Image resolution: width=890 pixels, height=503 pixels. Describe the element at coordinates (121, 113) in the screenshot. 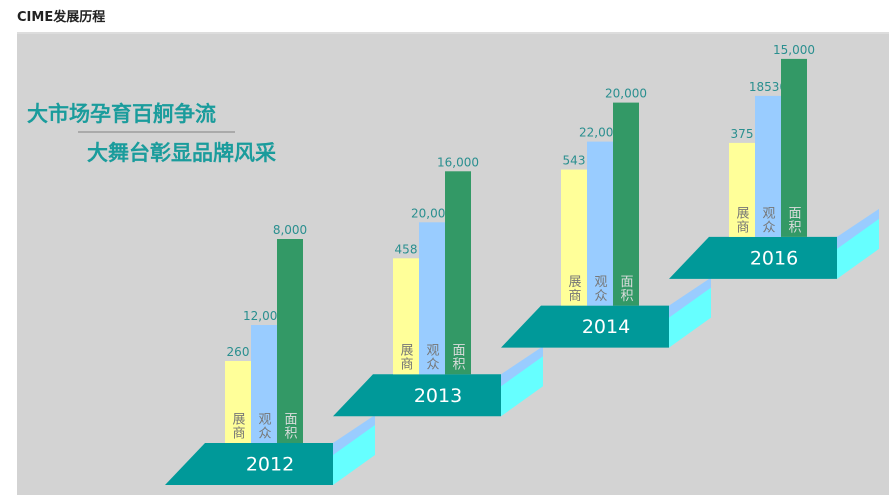

I see `slogan-line: 大市场孕育百舸争流` at that location.